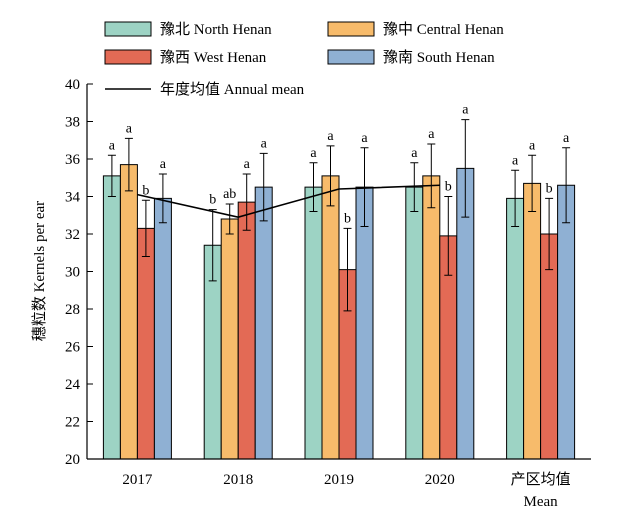 The image size is (623, 522). Describe the element at coordinates (541, 479) in the screenshot. I see `x-tick-label: 产区均值` at that location.